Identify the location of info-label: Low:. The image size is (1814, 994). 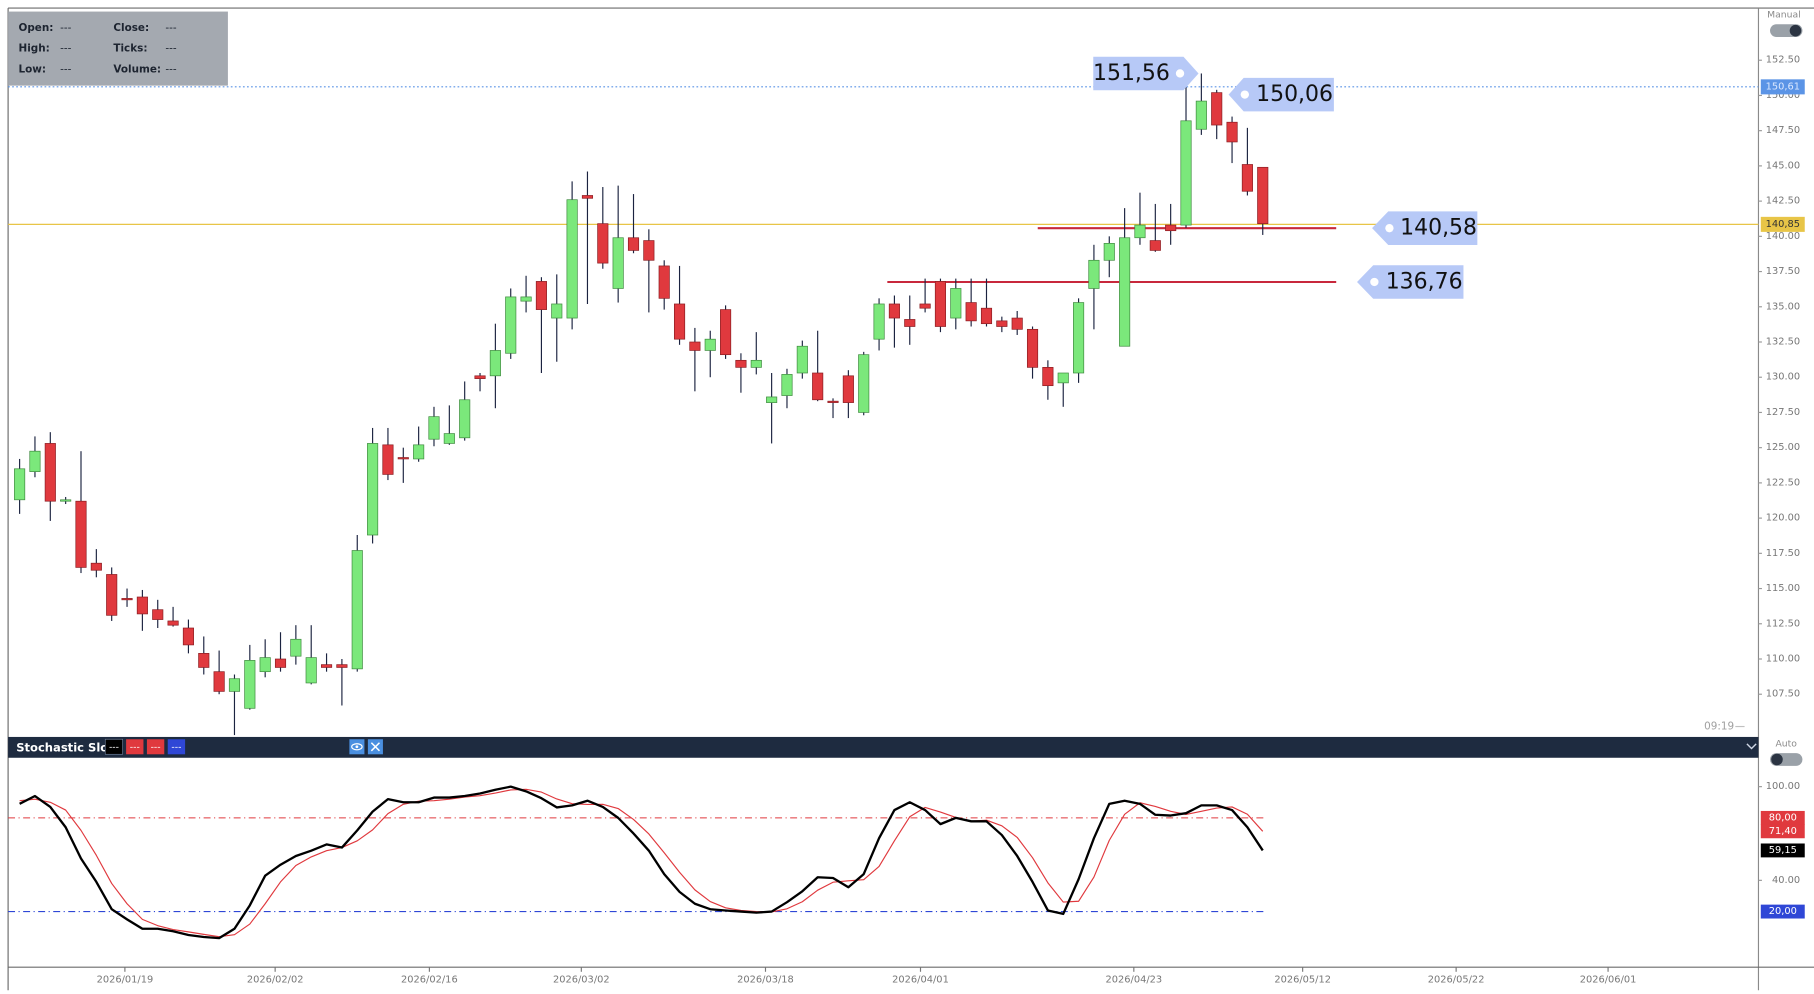
(33, 69).